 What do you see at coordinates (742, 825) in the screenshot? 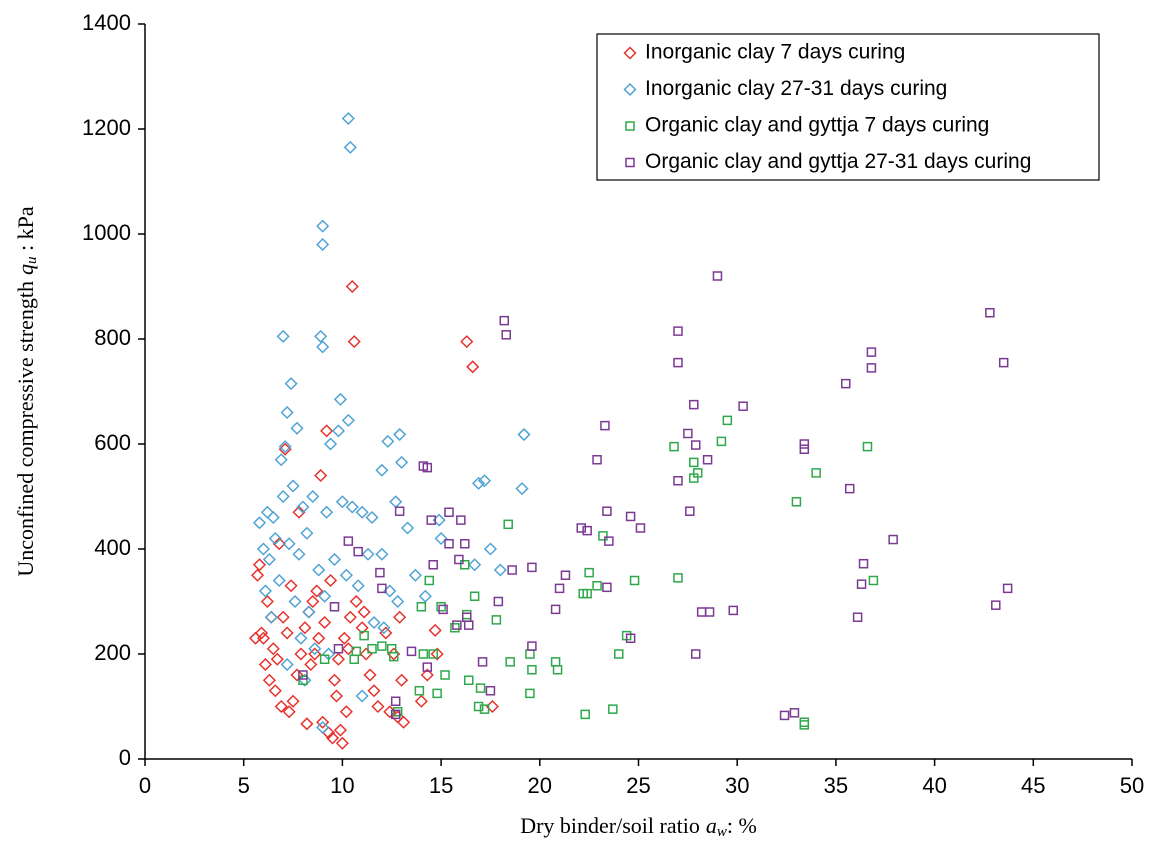
I see `x-axis-title-unit: : %` at bounding box center [742, 825].